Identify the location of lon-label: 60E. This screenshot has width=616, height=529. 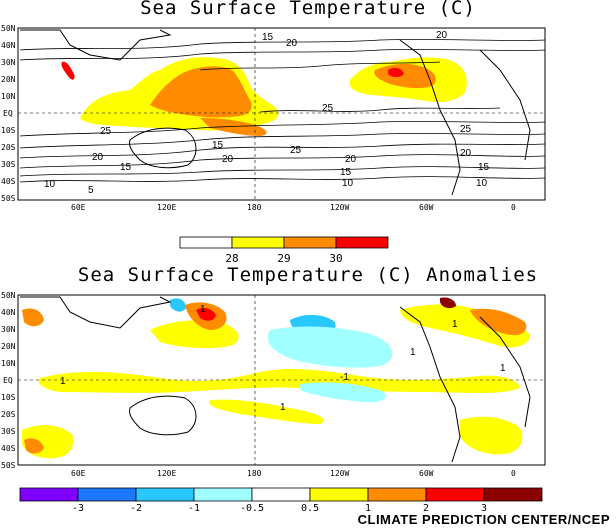
(78, 207).